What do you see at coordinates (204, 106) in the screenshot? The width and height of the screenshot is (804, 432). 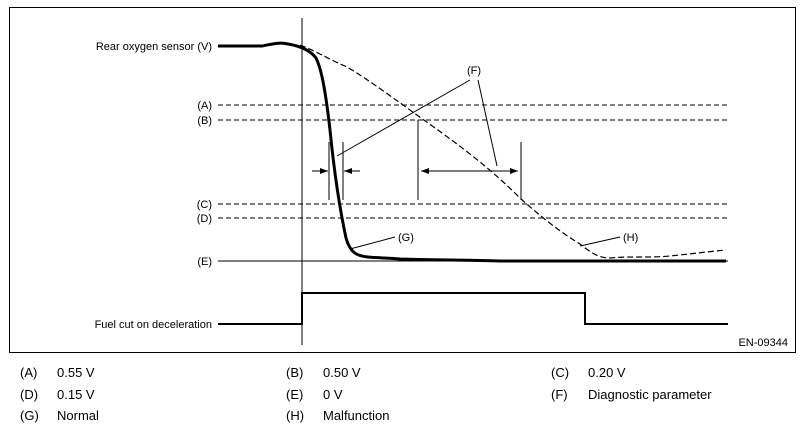 I see `level-a-label: (A)` at bounding box center [204, 106].